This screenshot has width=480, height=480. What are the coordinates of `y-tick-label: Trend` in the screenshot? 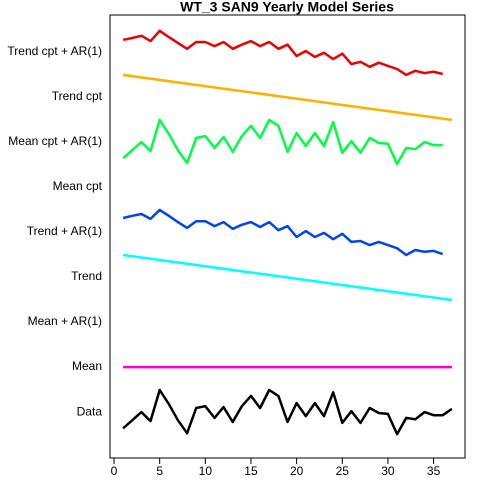 It's located at (86, 276).